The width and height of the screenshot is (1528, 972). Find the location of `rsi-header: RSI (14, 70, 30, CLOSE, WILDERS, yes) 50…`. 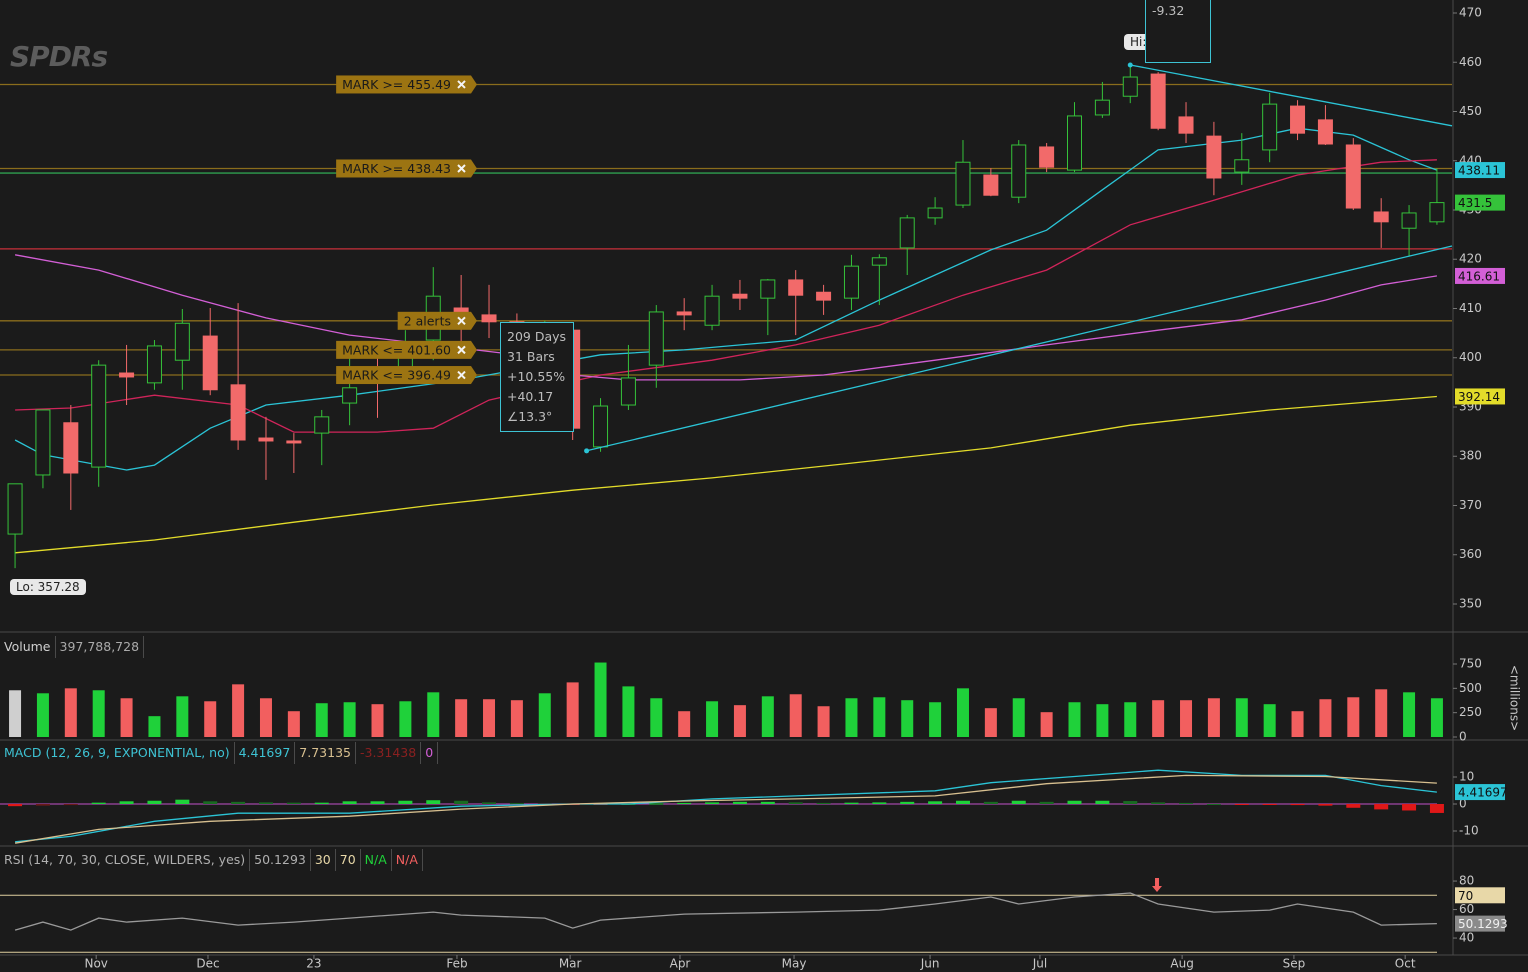

rsi-header: RSI (14, 70, 30, CLOSE, WILDERS, yes) 50… is located at coordinates (211, 860).